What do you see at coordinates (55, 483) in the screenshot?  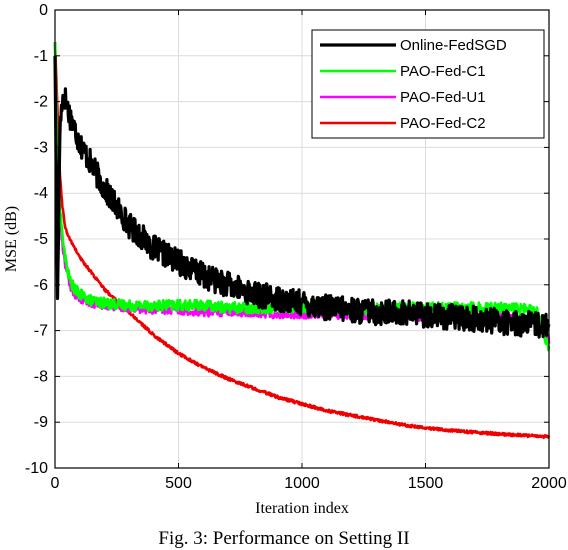 I see `x-tick-label: 0` at bounding box center [55, 483].